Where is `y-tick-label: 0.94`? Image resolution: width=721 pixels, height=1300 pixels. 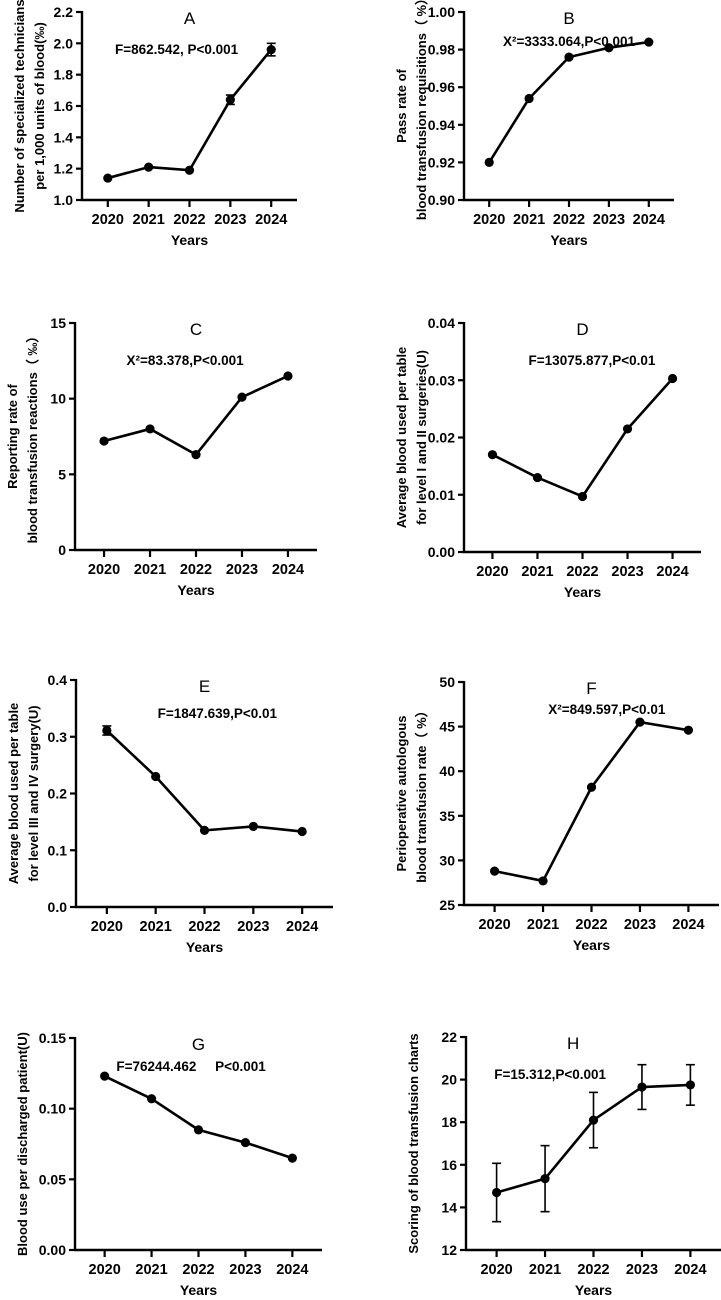 y-tick-label: 0.94 is located at coordinates (441, 125).